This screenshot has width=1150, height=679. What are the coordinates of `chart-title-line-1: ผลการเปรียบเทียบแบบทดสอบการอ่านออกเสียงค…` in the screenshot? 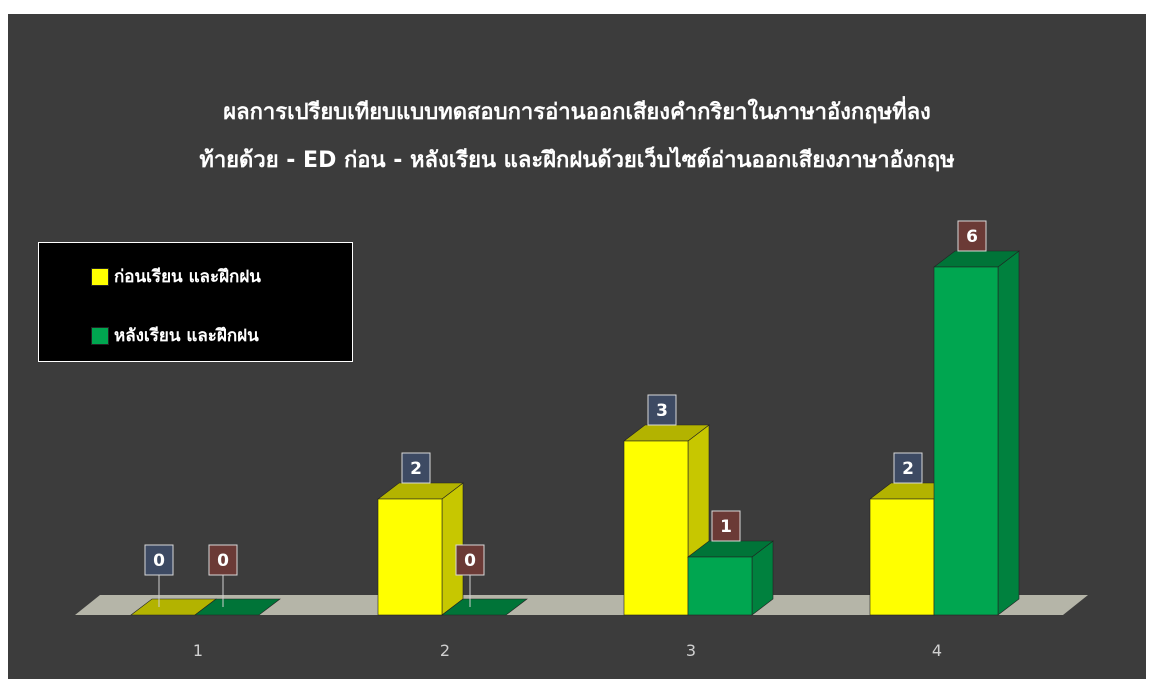 It's located at (577, 112).